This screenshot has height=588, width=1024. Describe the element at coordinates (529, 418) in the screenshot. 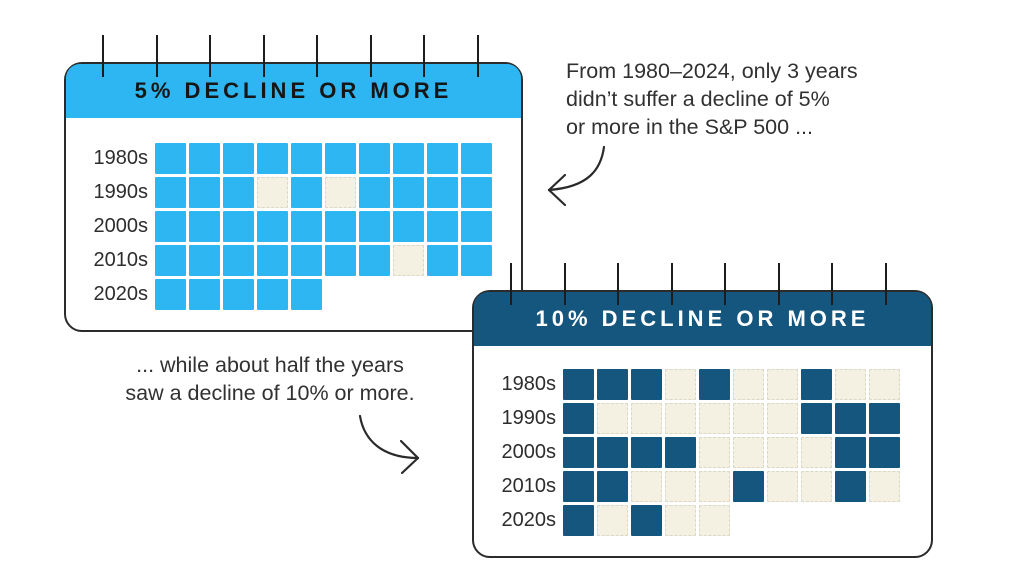

I see `decade-label: 1990s` at that location.